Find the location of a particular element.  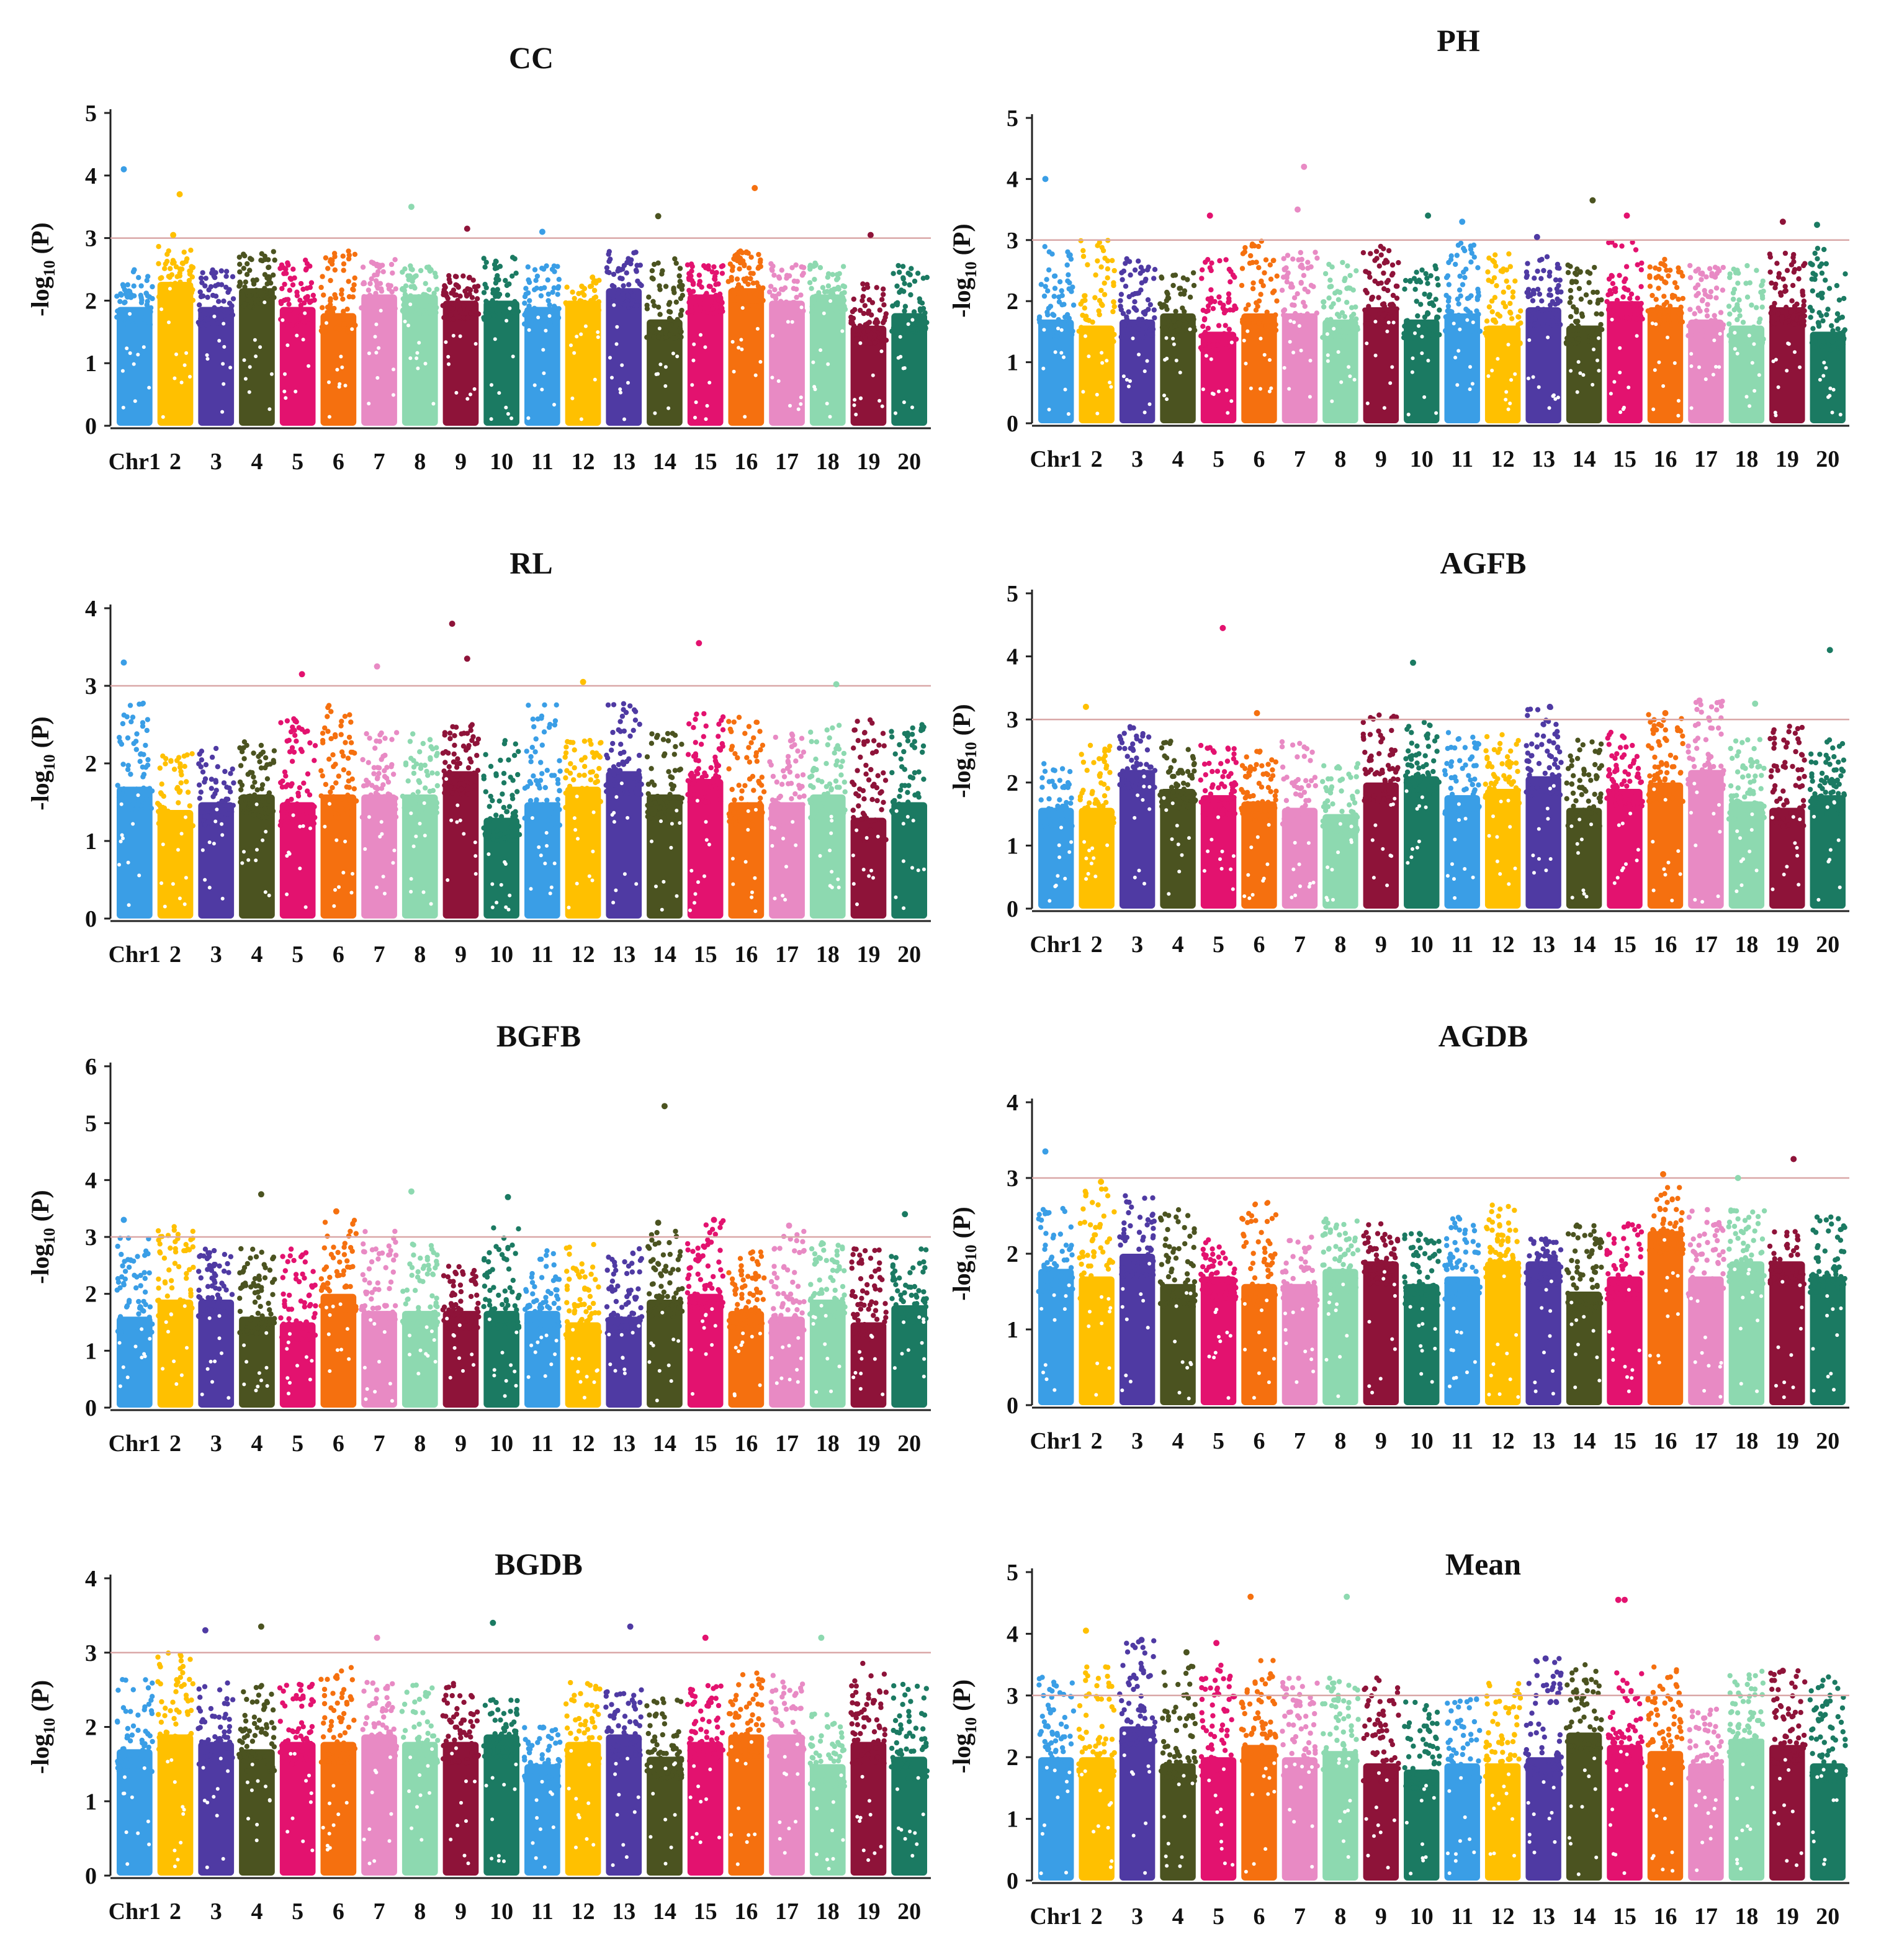

chromosome-18-points is located at coordinates (827, 820).